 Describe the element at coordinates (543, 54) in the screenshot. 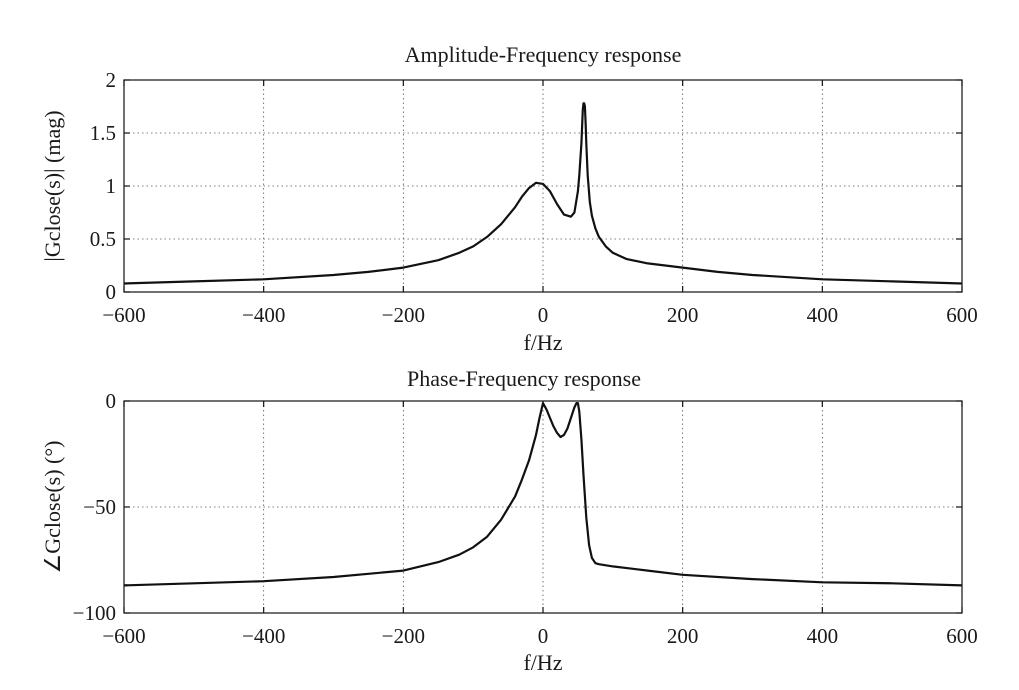

I see `chart-title: Amplitude-Frequency response` at that location.